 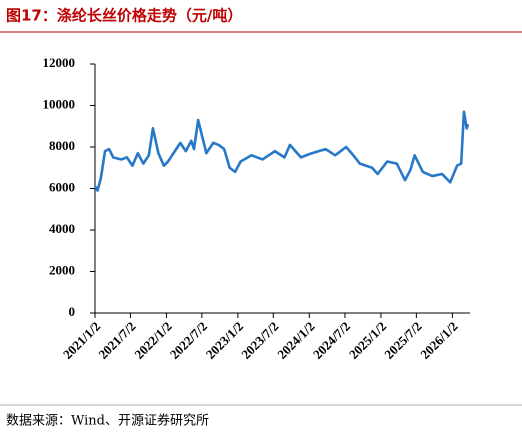 What do you see at coordinates (62, 228) in the screenshot?
I see `y-tick-label: 4000` at bounding box center [62, 228].